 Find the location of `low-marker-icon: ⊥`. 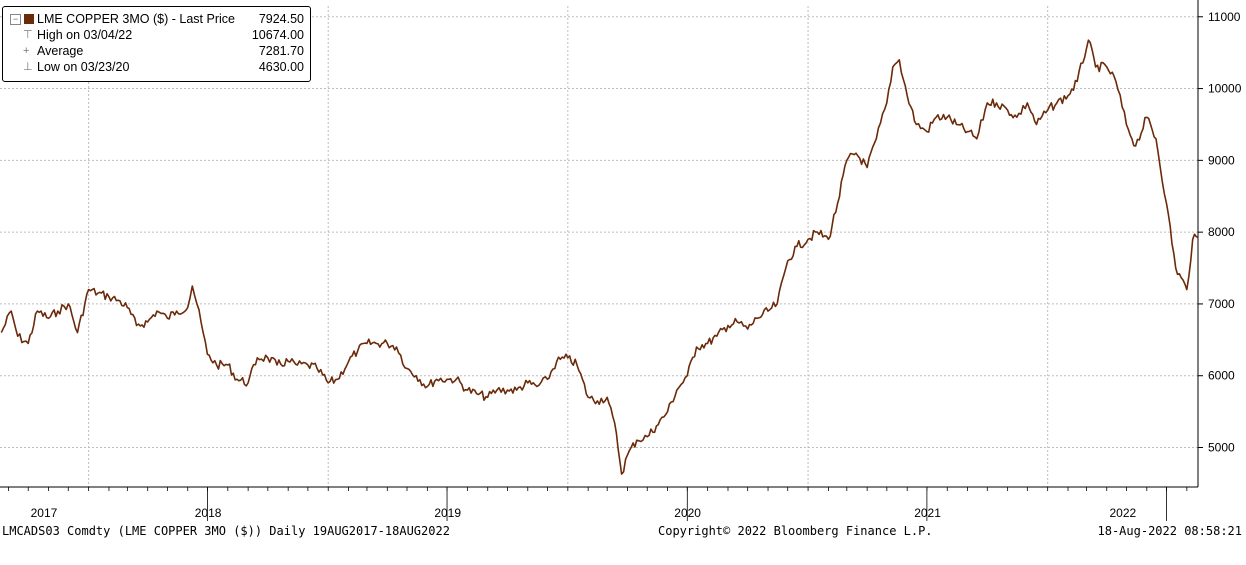

low-marker-icon: ⊥ is located at coordinates (28, 67).